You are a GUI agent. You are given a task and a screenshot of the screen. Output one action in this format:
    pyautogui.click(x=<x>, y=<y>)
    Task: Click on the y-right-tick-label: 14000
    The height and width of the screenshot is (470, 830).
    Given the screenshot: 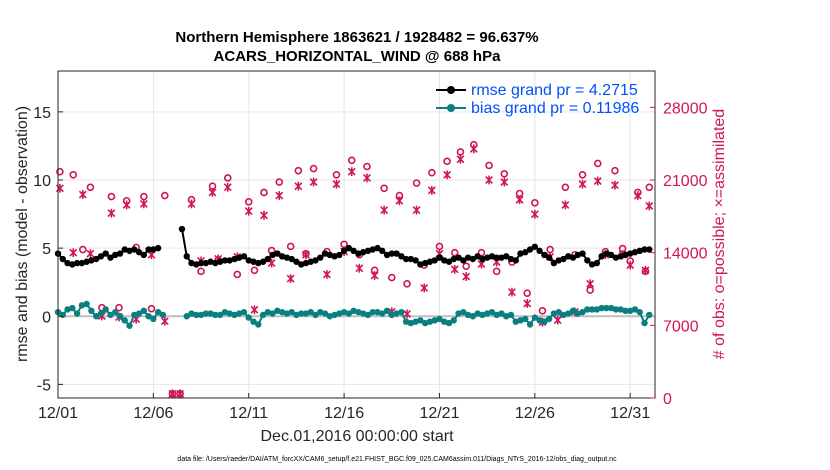 What is the action you would take?
    pyautogui.click(x=685, y=254)
    